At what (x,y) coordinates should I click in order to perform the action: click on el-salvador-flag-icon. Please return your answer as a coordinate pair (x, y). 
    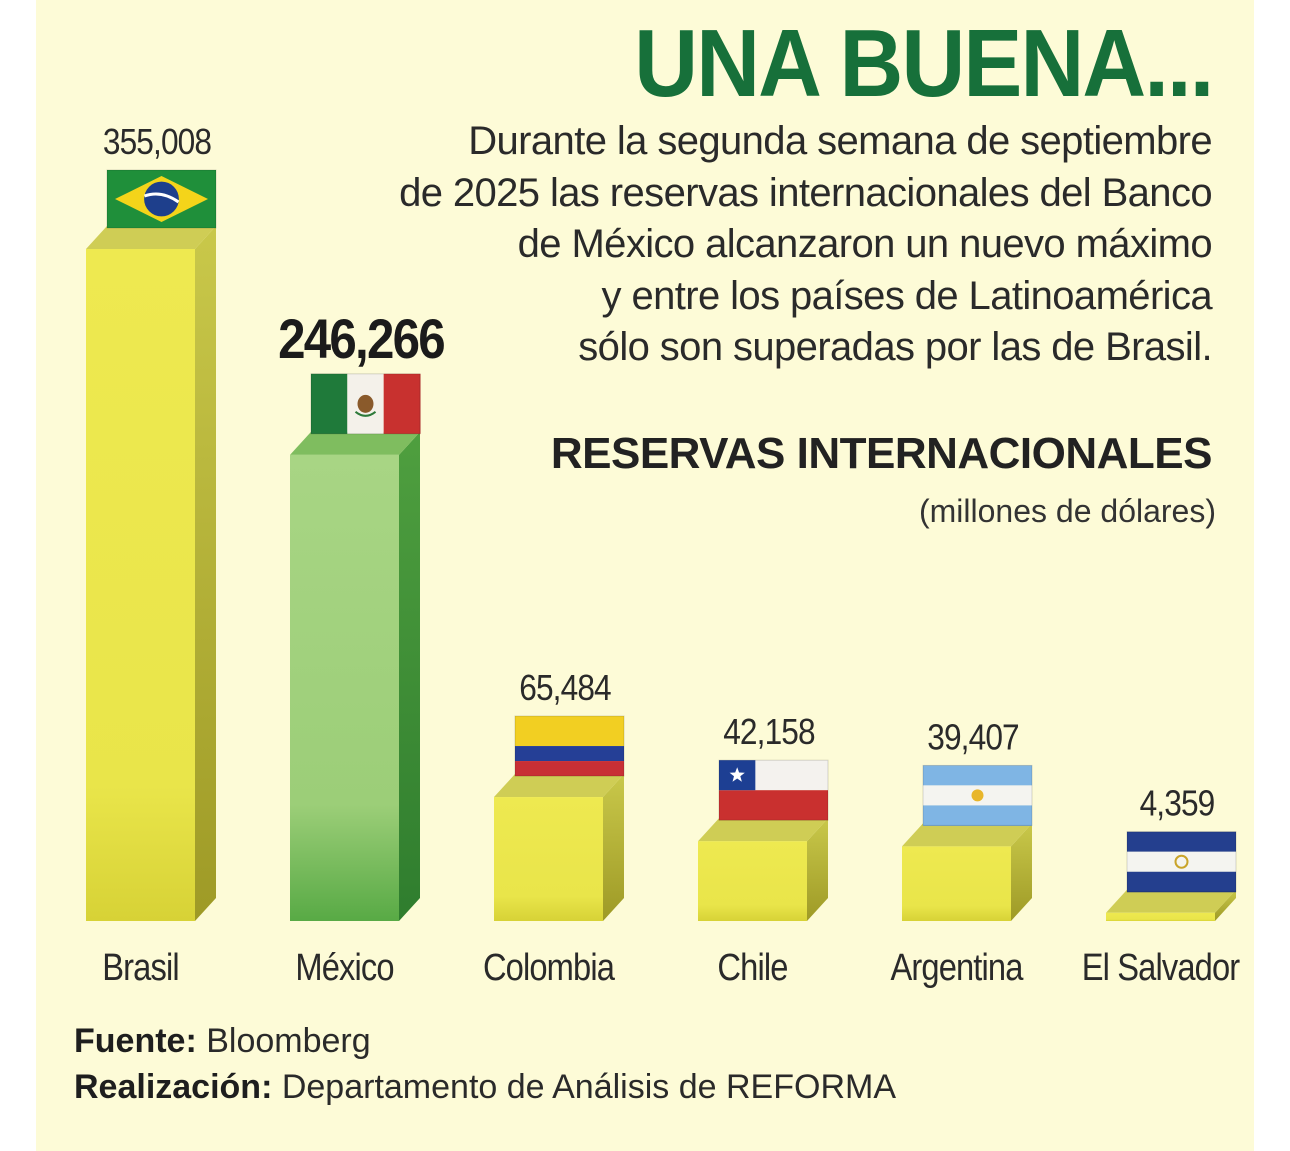
    Looking at the image, I should click on (1181, 862).